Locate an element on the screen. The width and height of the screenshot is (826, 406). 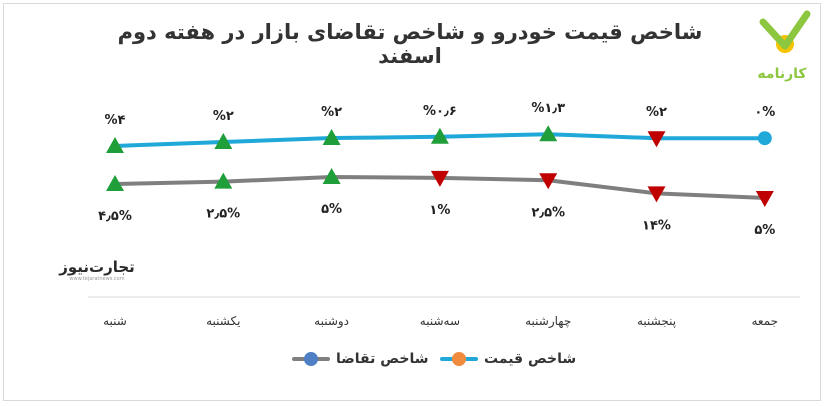
tejarat-logo-name: تجارت‌نیوز is located at coordinates (97, 267).